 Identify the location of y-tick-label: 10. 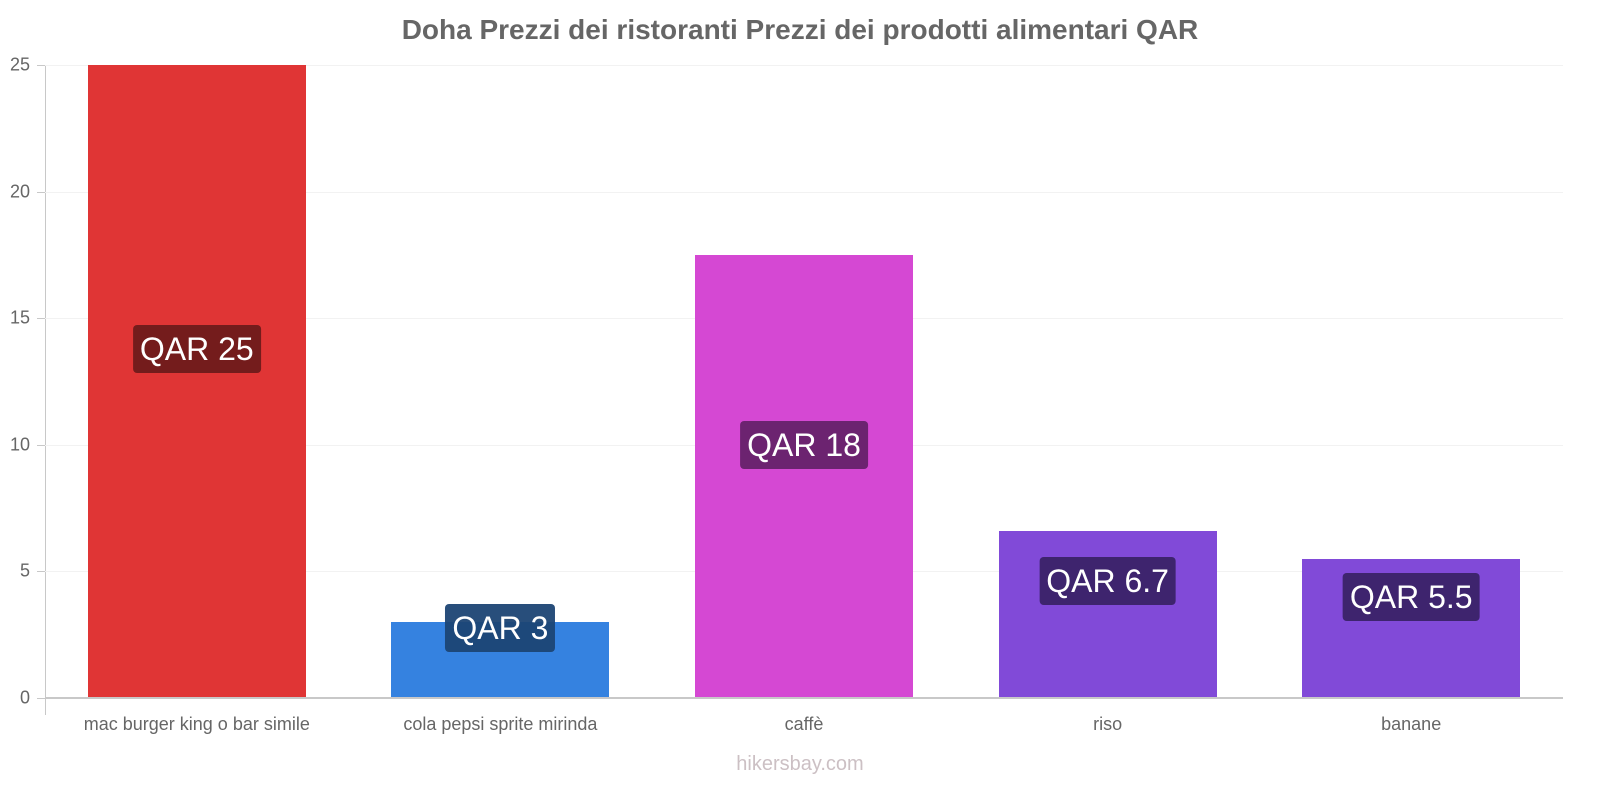
(19, 444).